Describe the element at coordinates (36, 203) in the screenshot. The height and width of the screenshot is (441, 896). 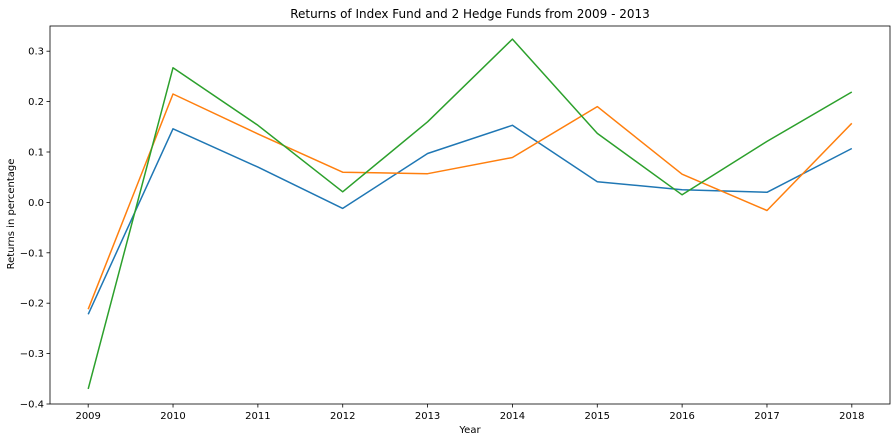
I see `y-tick-label: 0.0` at that location.